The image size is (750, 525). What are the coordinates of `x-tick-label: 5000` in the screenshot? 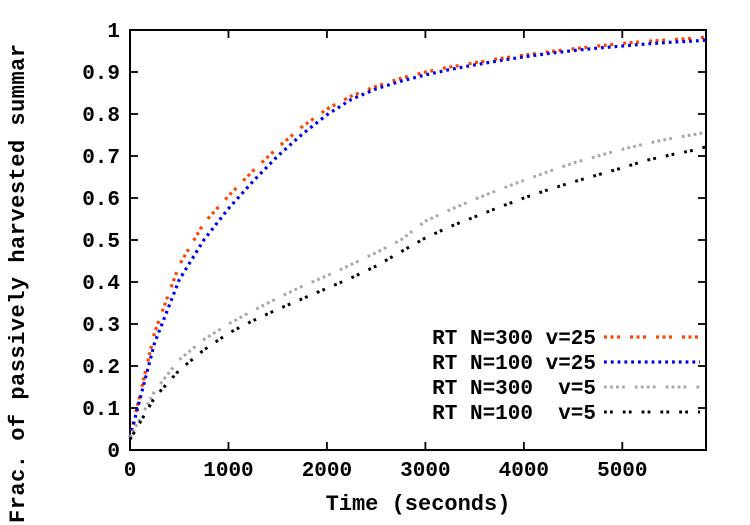 It's located at (622, 471).